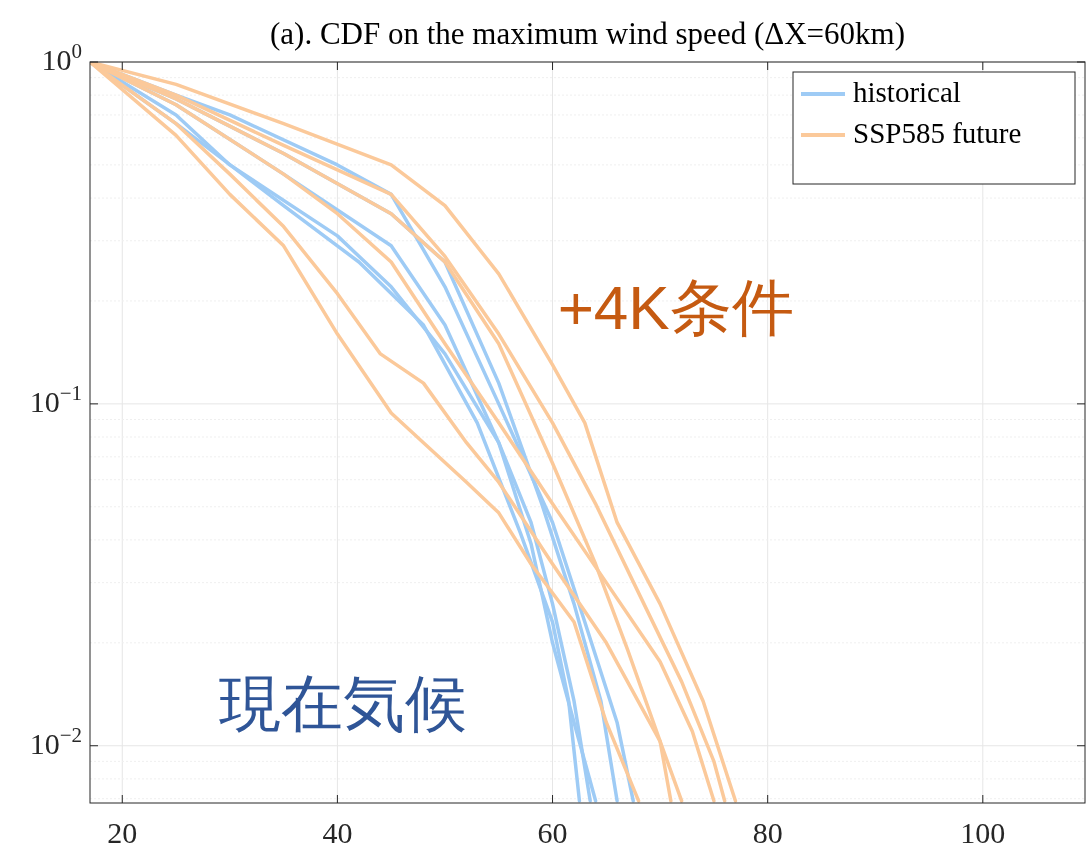 This screenshot has width=1087, height=857. Describe the element at coordinates (907, 92) in the screenshot. I see `legend-label: historical` at that location.